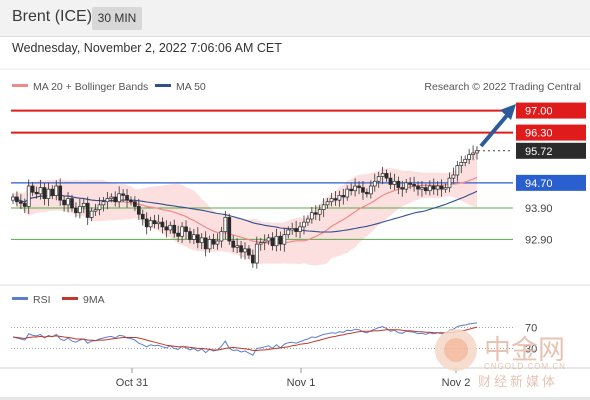  Describe the element at coordinates (539, 209) in the screenshot. I see `level-label: 93.90` at that location.